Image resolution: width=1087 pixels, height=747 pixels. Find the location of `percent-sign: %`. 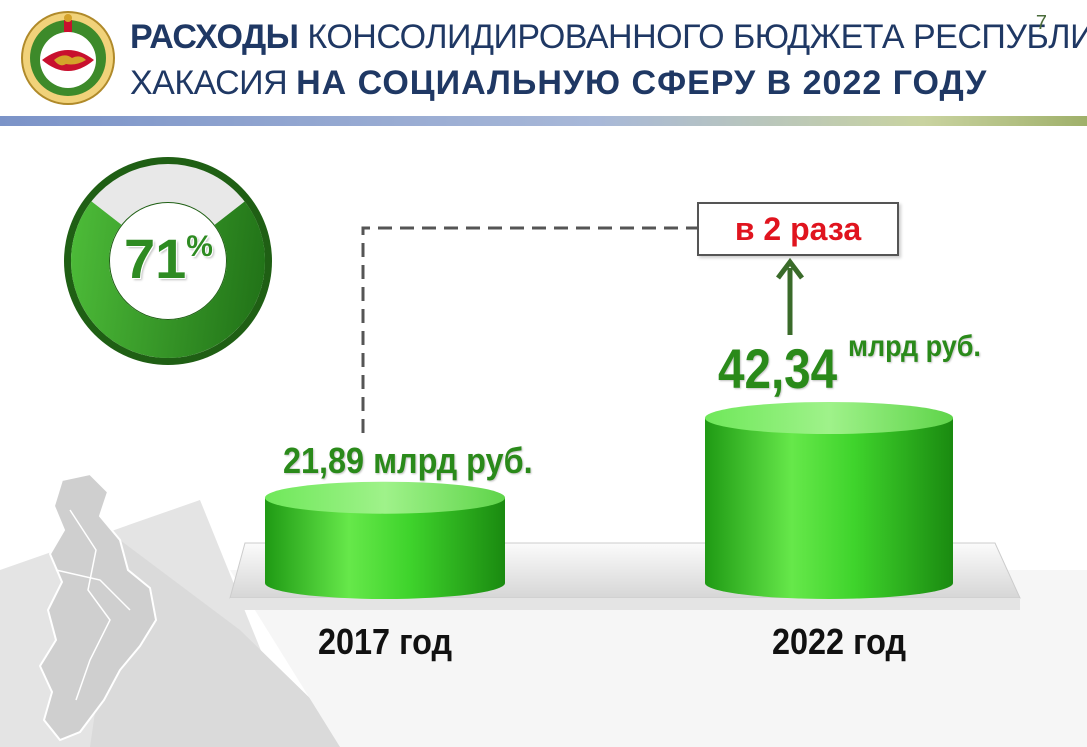

percent-sign: % is located at coordinates (199, 246).